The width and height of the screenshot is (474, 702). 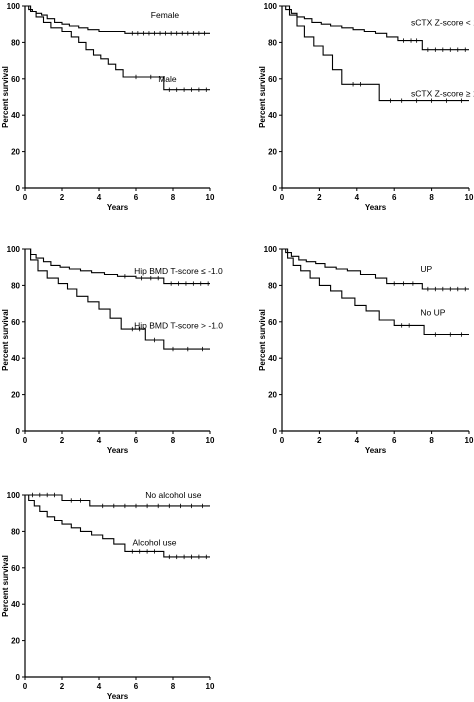 What do you see at coordinates (173, 495) in the screenshot?
I see `series-label-1: No alcohol use` at bounding box center [173, 495].